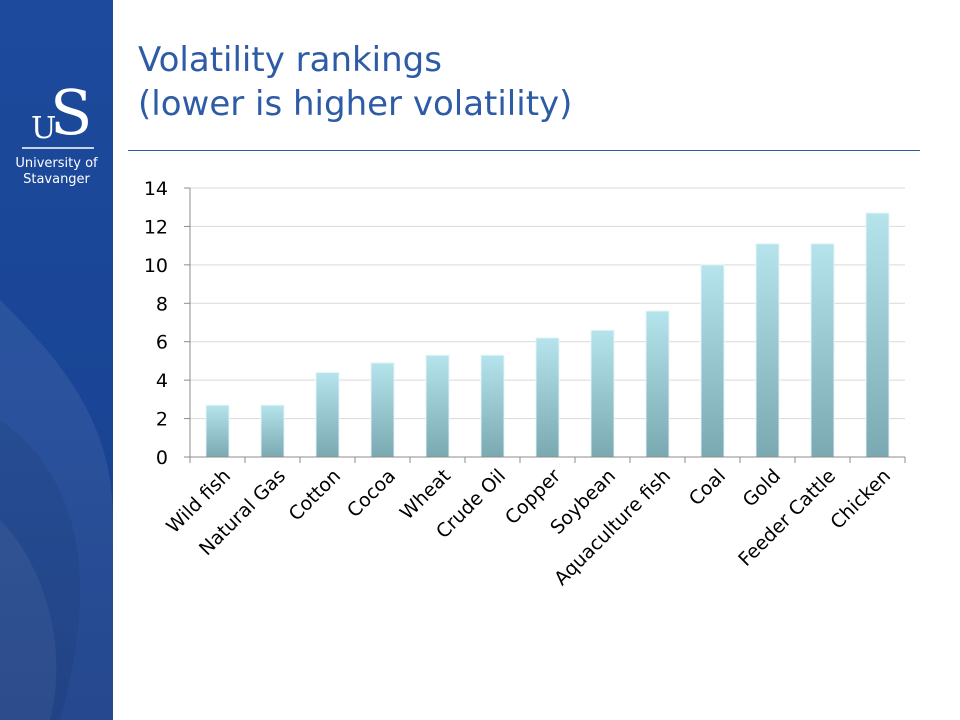 The image size is (960, 720). Describe the element at coordinates (602, 393) in the screenshot. I see `bar-soybean` at that location.